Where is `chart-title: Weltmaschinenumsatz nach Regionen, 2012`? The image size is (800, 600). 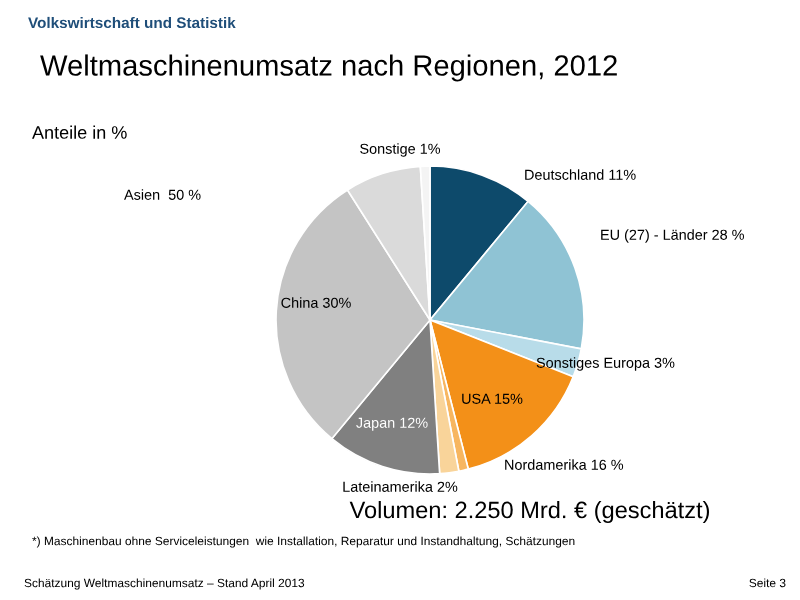
chart-title: Weltmaschinenumsatz nach Regionen, 2012 is located at coordinates (328, 68).